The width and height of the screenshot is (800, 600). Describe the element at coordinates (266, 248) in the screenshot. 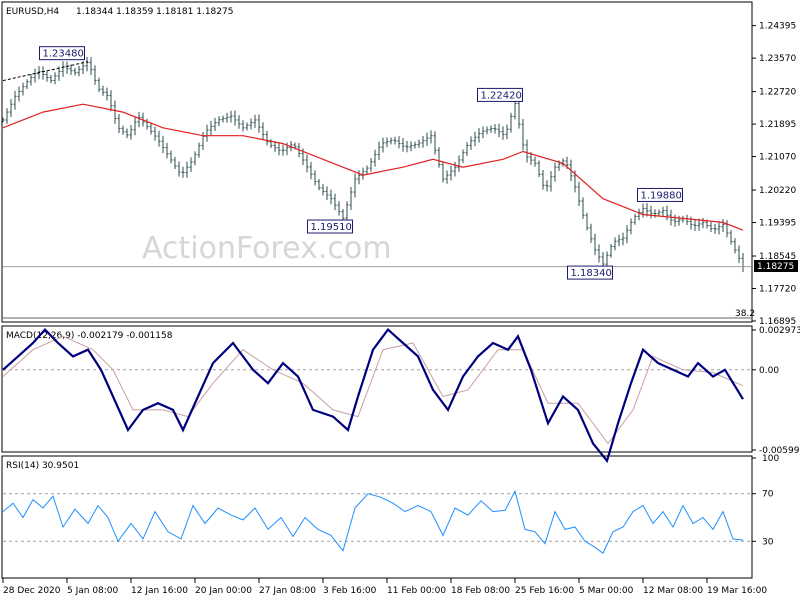

I see `watermark: ActionForex.com` at that location.